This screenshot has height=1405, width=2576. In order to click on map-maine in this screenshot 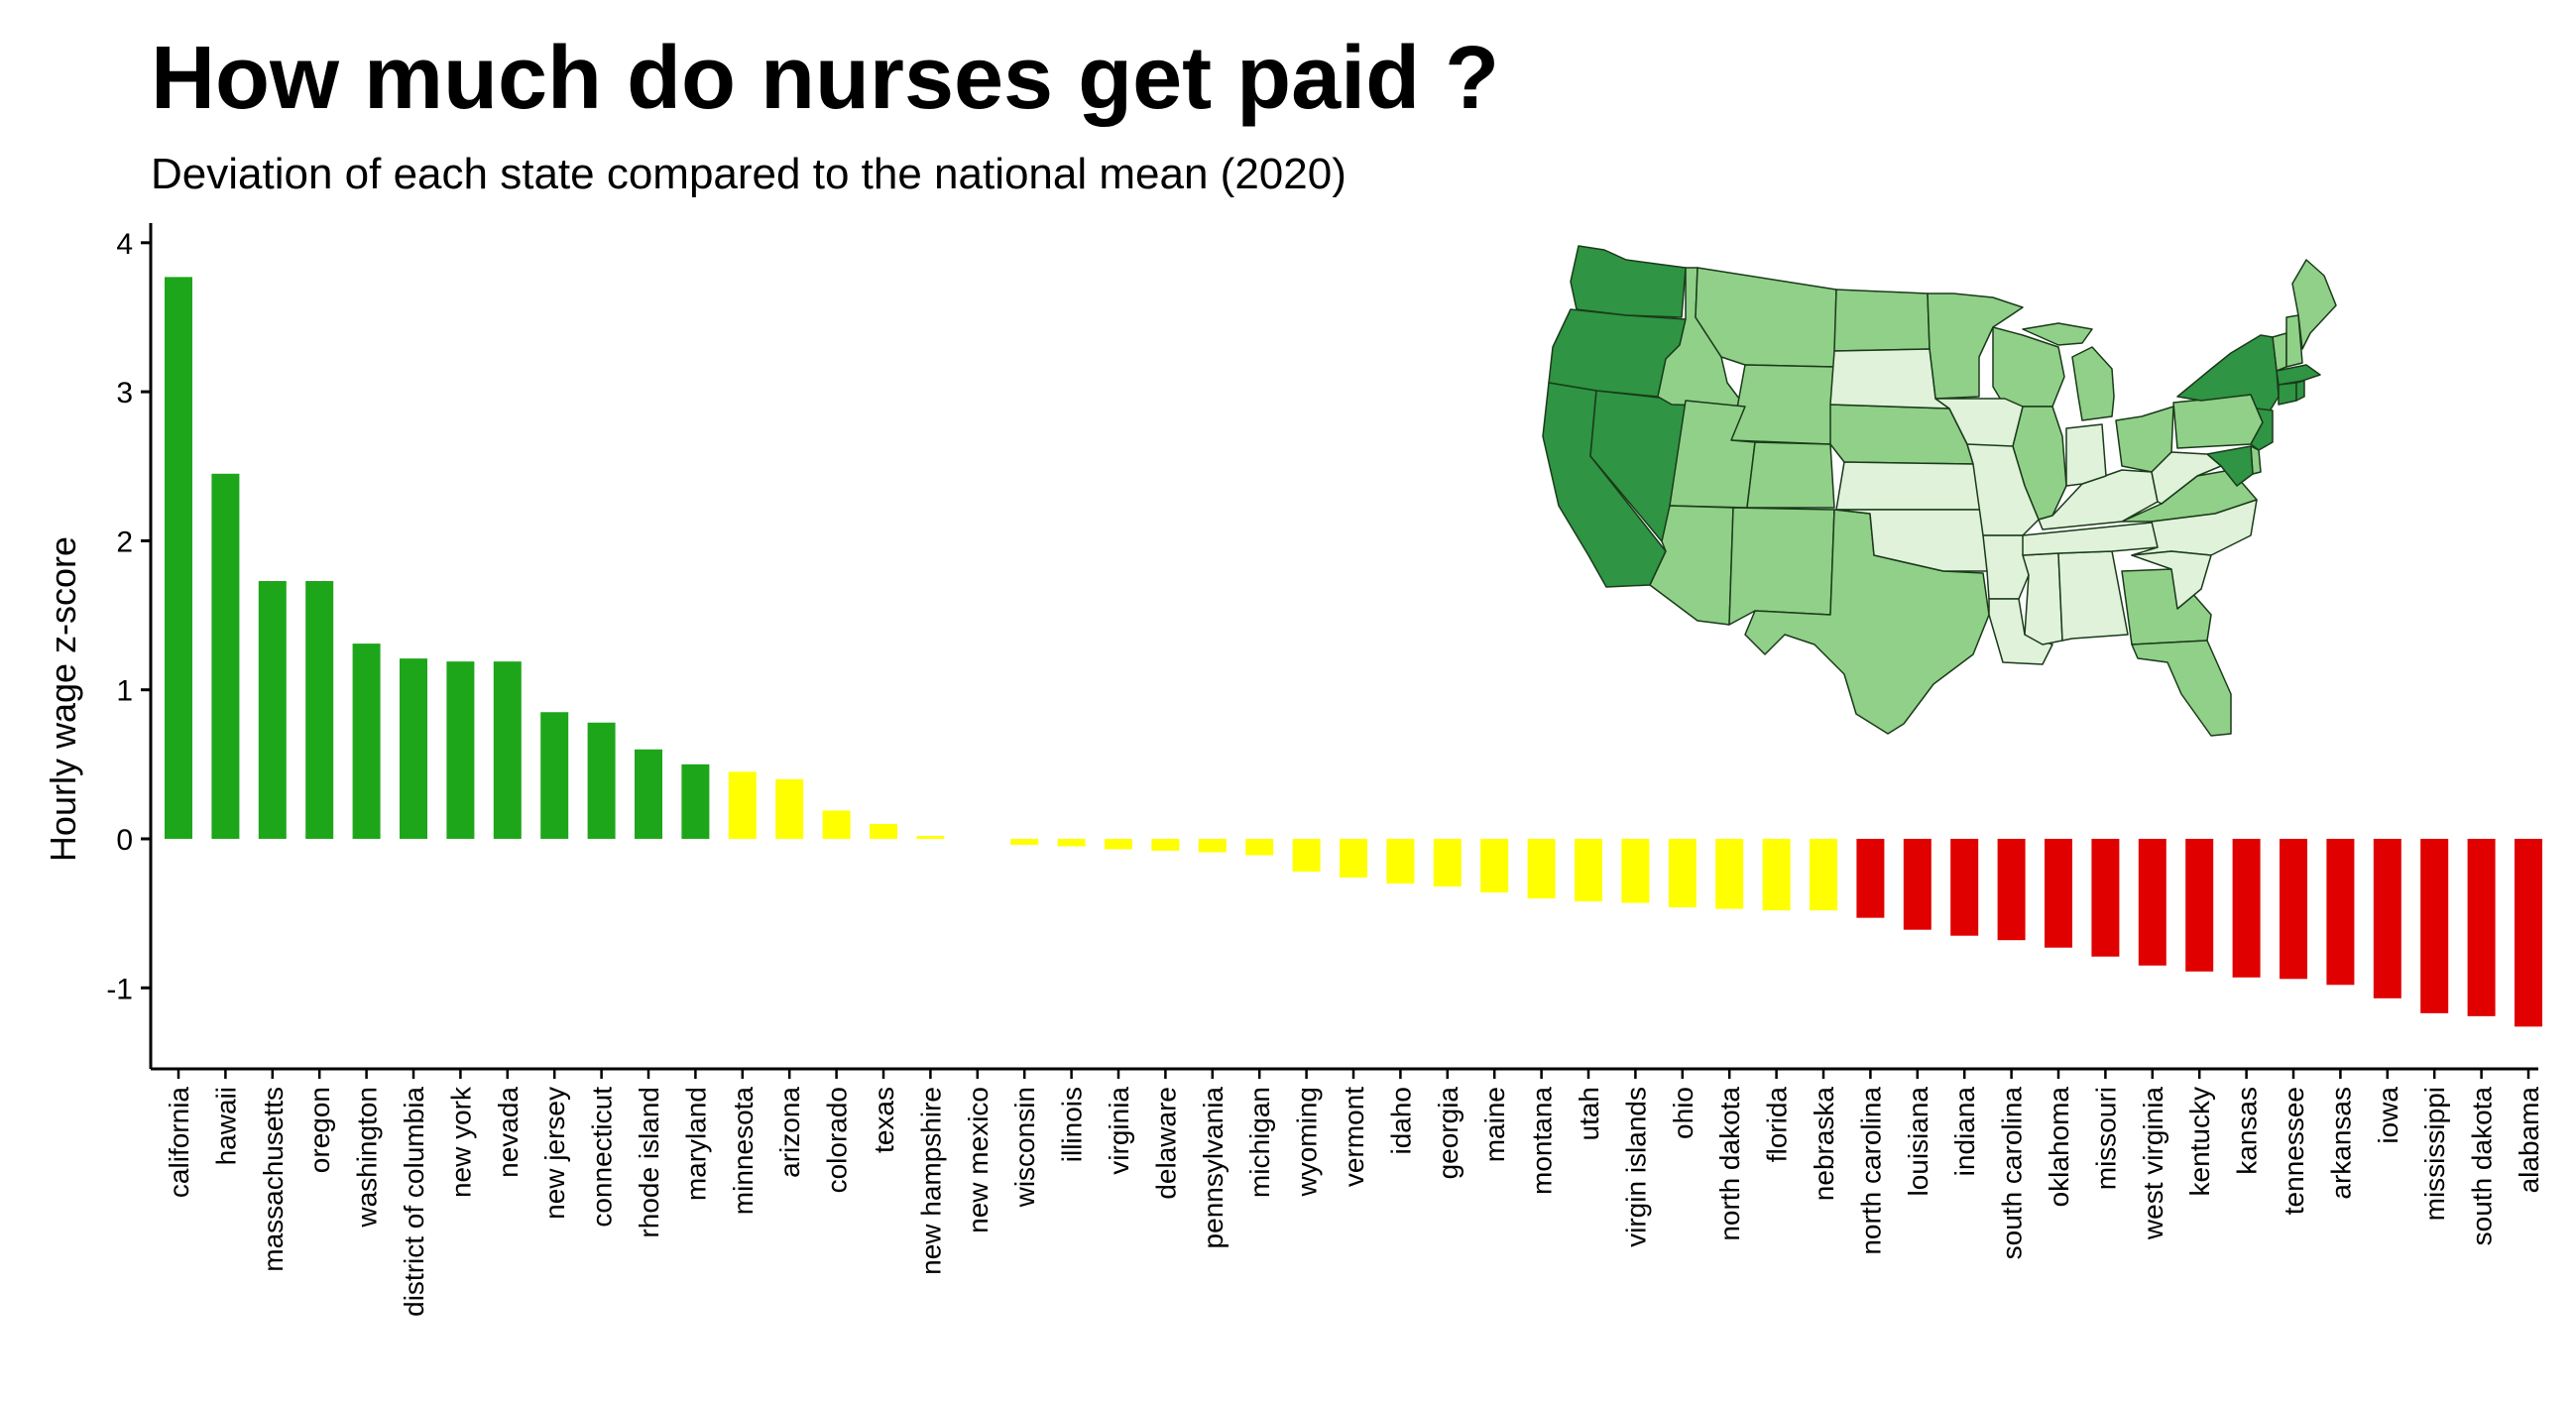, I will do `click(2314, 304)`.